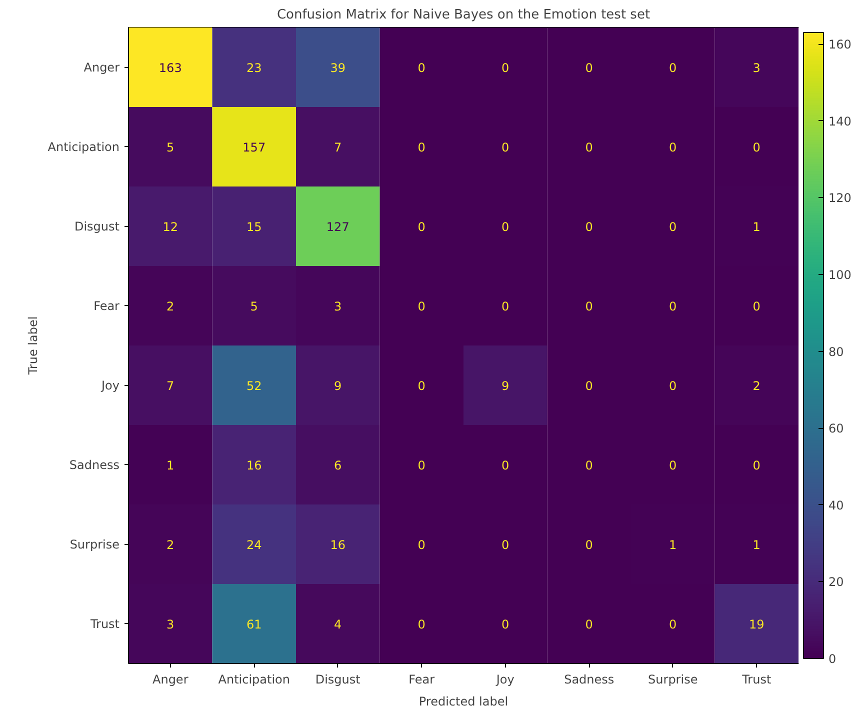 This screenshot has height=711, width=859. Describe the element at coordinates (254, 147) in the screenshot. I see `data-label: 157` at that location.